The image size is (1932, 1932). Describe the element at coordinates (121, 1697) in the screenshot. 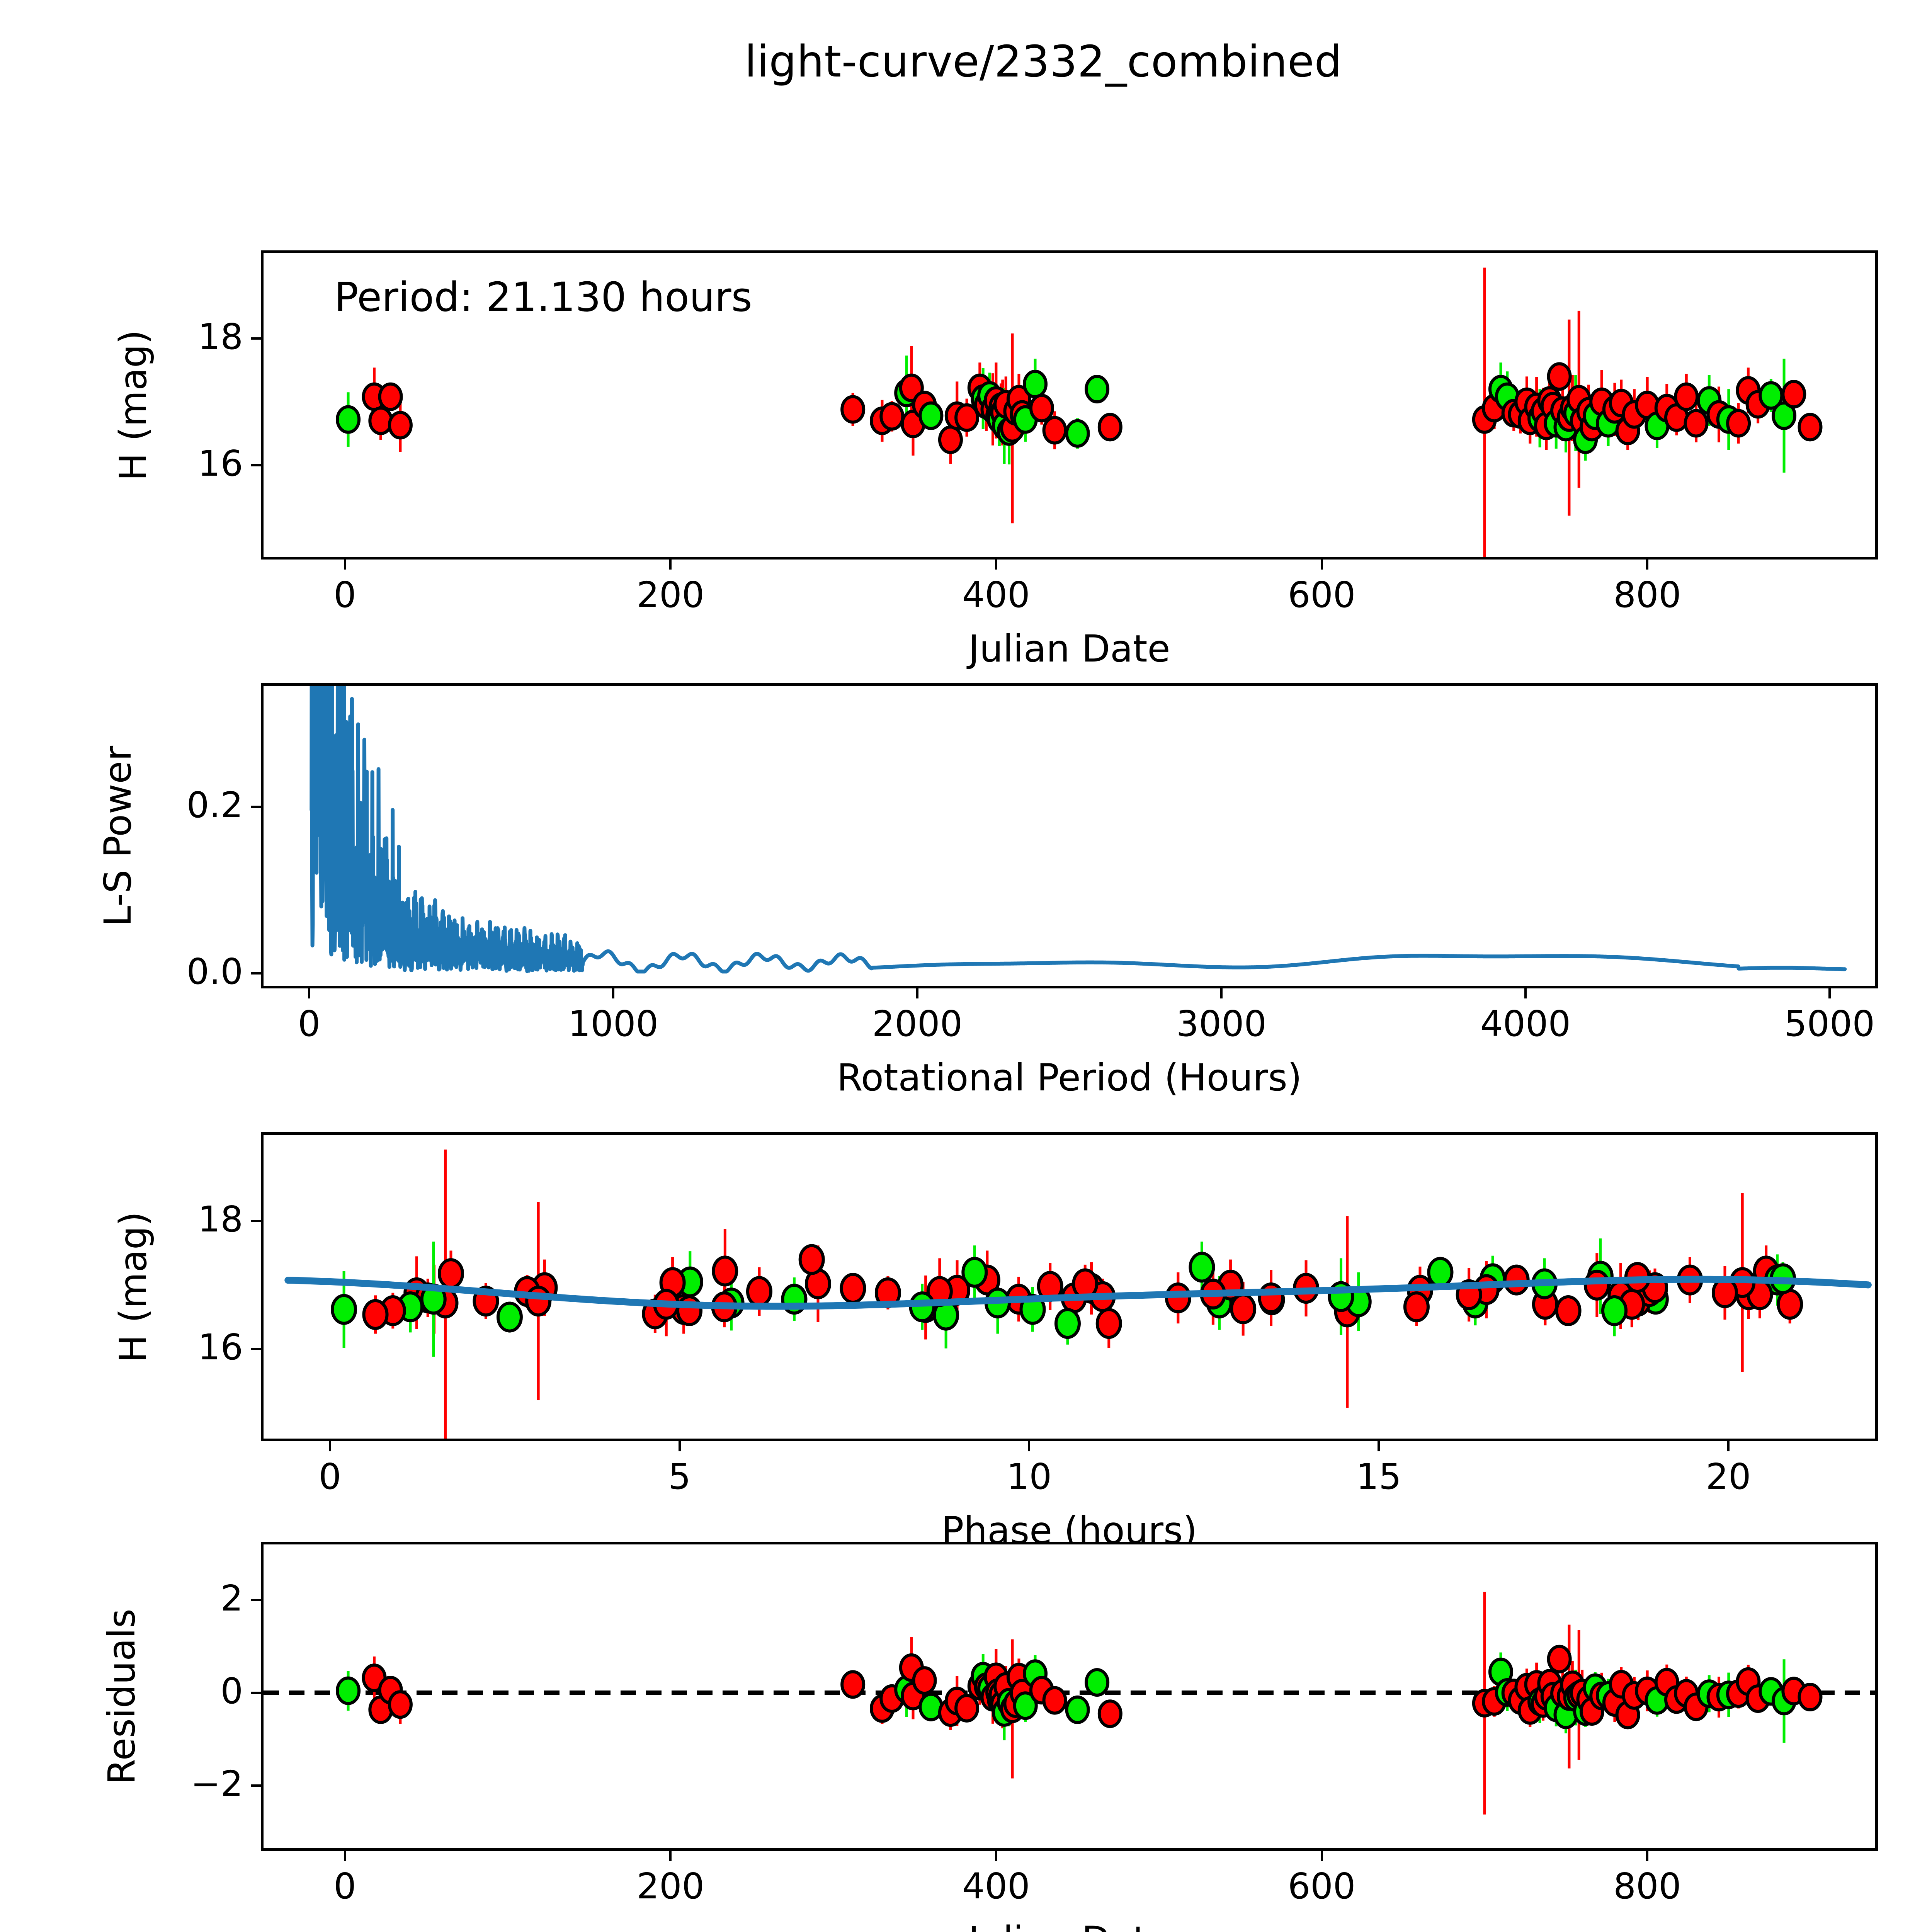

I see `yaxis-label-residuals: Residuals` at that location.